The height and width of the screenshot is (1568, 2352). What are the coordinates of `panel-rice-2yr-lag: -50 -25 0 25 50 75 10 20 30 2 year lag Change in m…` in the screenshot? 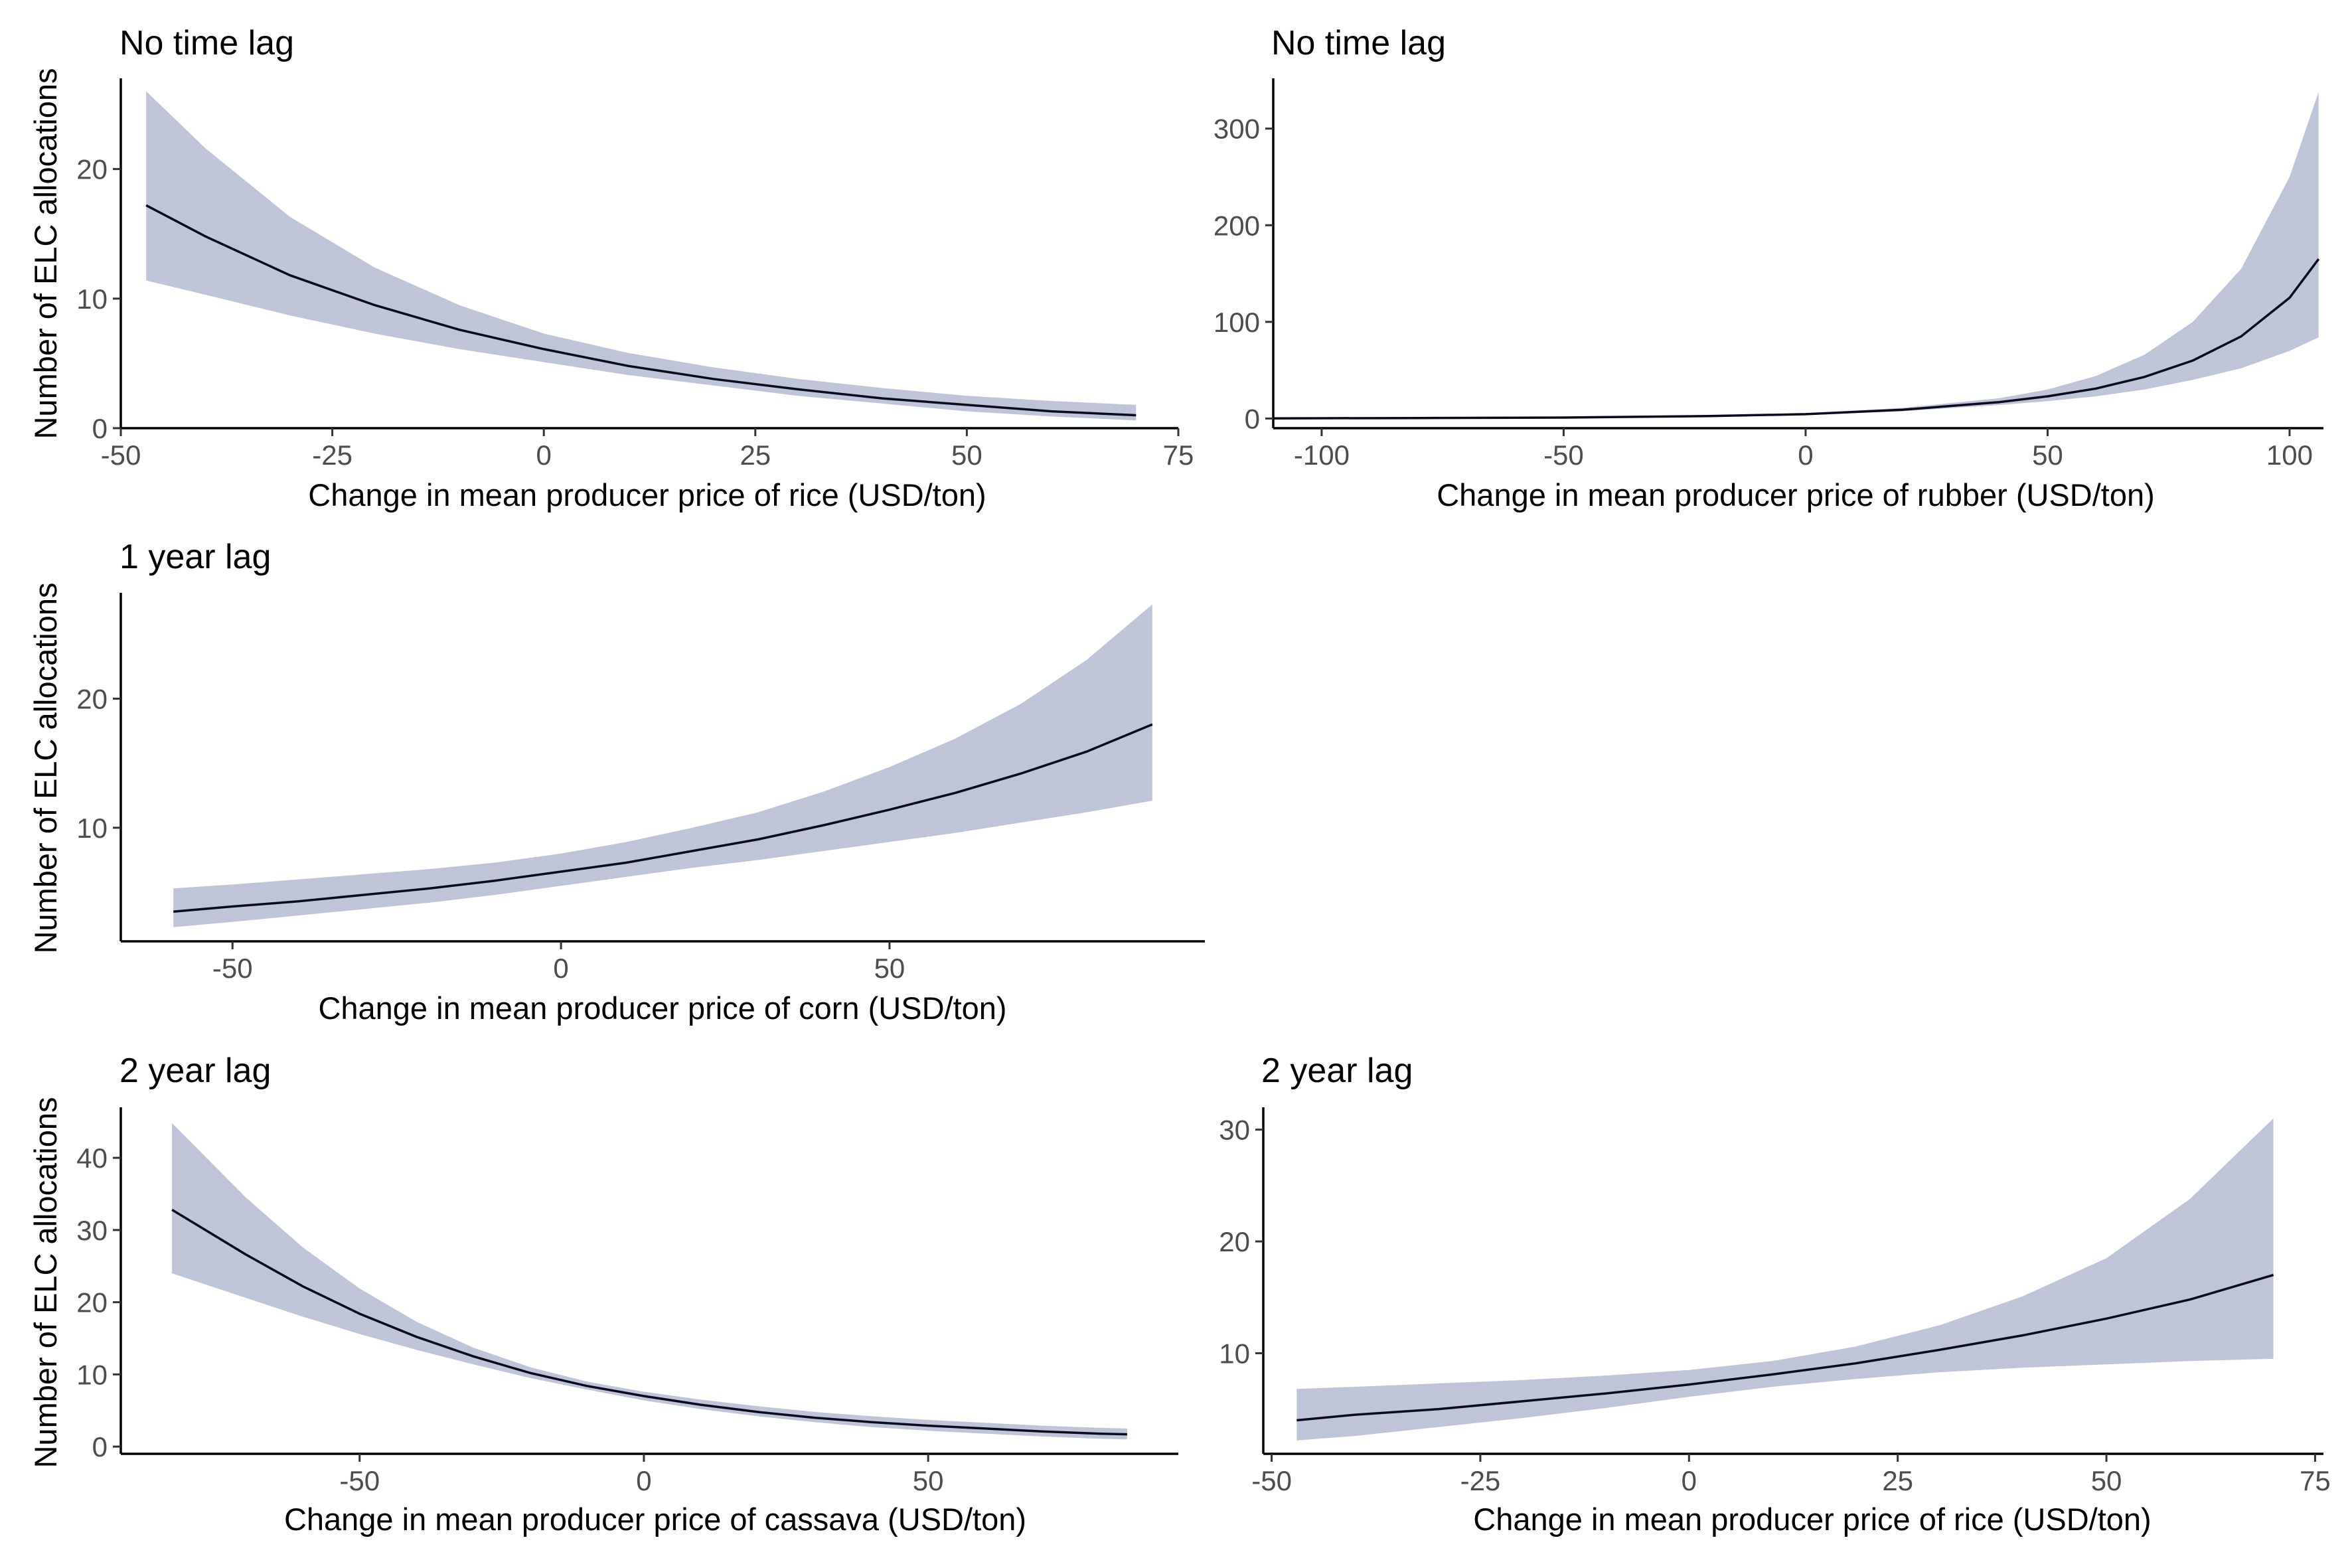 It's located at (1775, 1295).